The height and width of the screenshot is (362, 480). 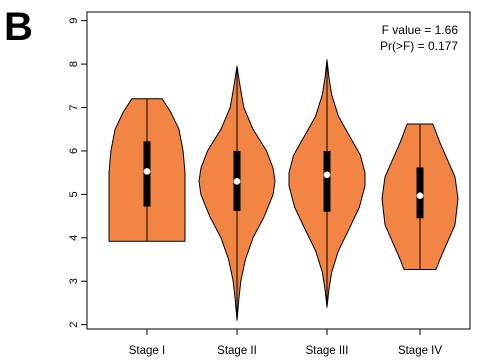 What do you see at coordinates (74, 325) in the screenshot?
I see `y-tick-label: 2` at bounding box center [74, 325].